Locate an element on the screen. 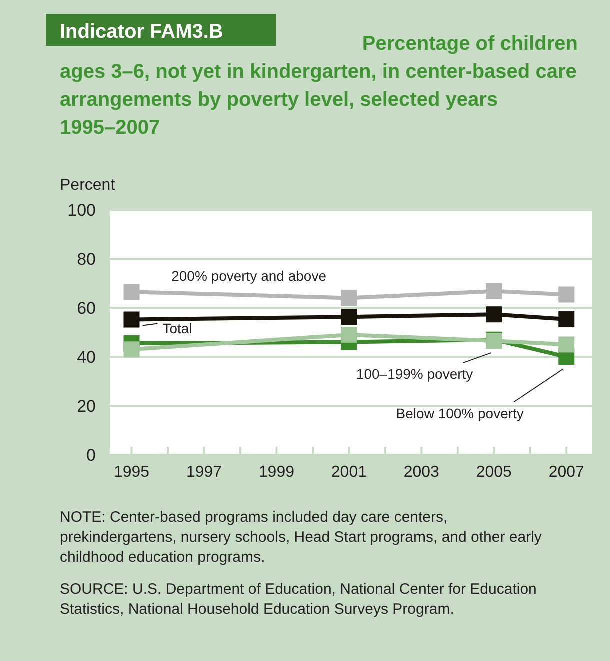 The image size is (610, 661). x-tick-label: 2003 is located at coordinates (422, 472).